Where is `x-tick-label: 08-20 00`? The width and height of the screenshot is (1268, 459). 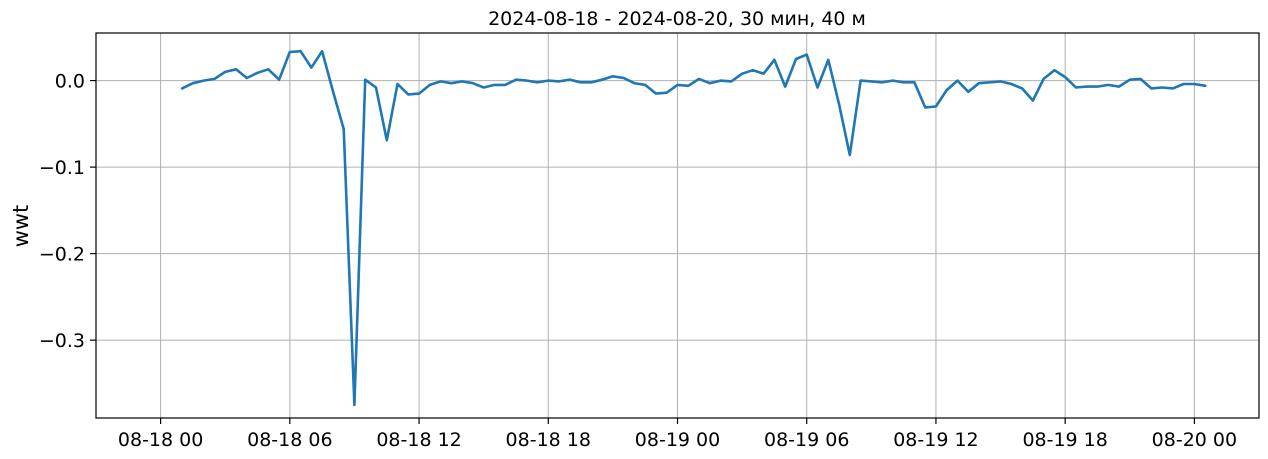
x-tick-label: 08-20 00 is located at coordinates (1194, 440).